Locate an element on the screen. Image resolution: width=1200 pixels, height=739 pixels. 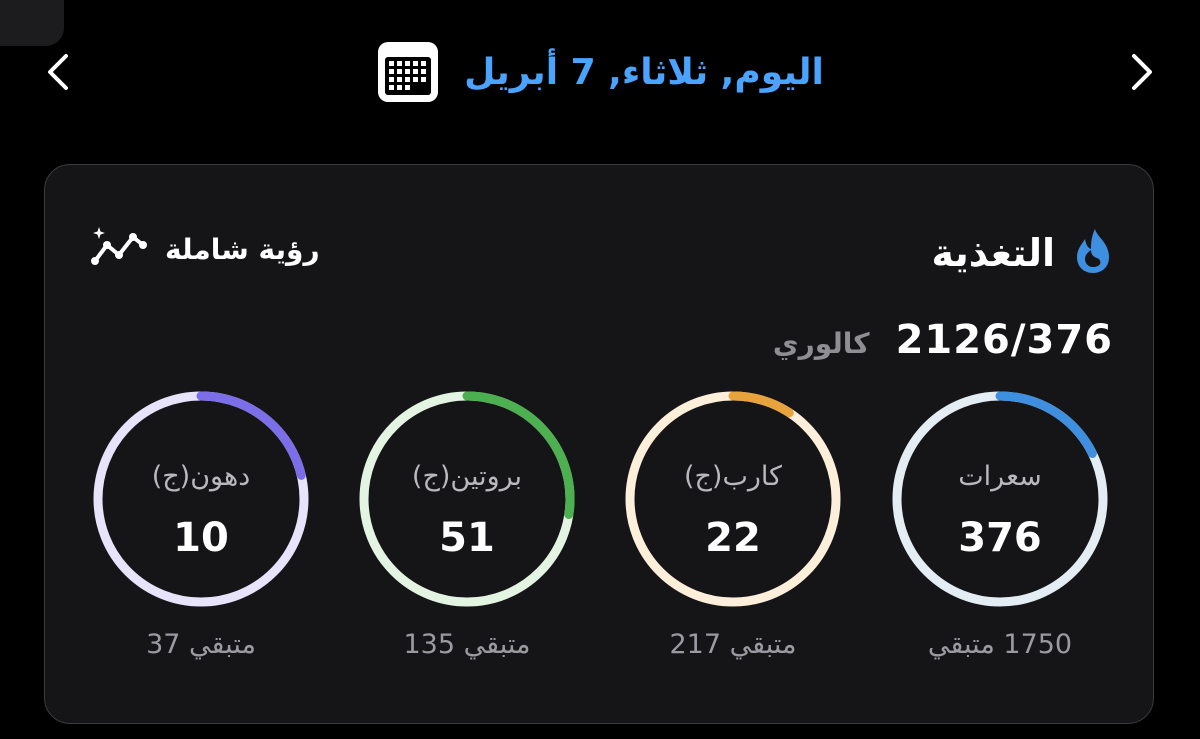
chevron-left-icon is located at coordinates (58, 72).